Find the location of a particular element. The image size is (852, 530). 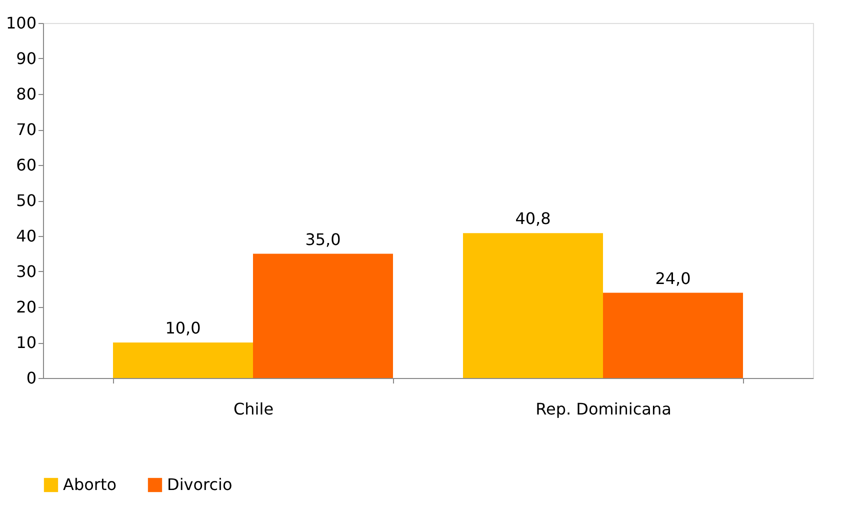

y-tick-label: 40 is located at coordinates (26, 236).